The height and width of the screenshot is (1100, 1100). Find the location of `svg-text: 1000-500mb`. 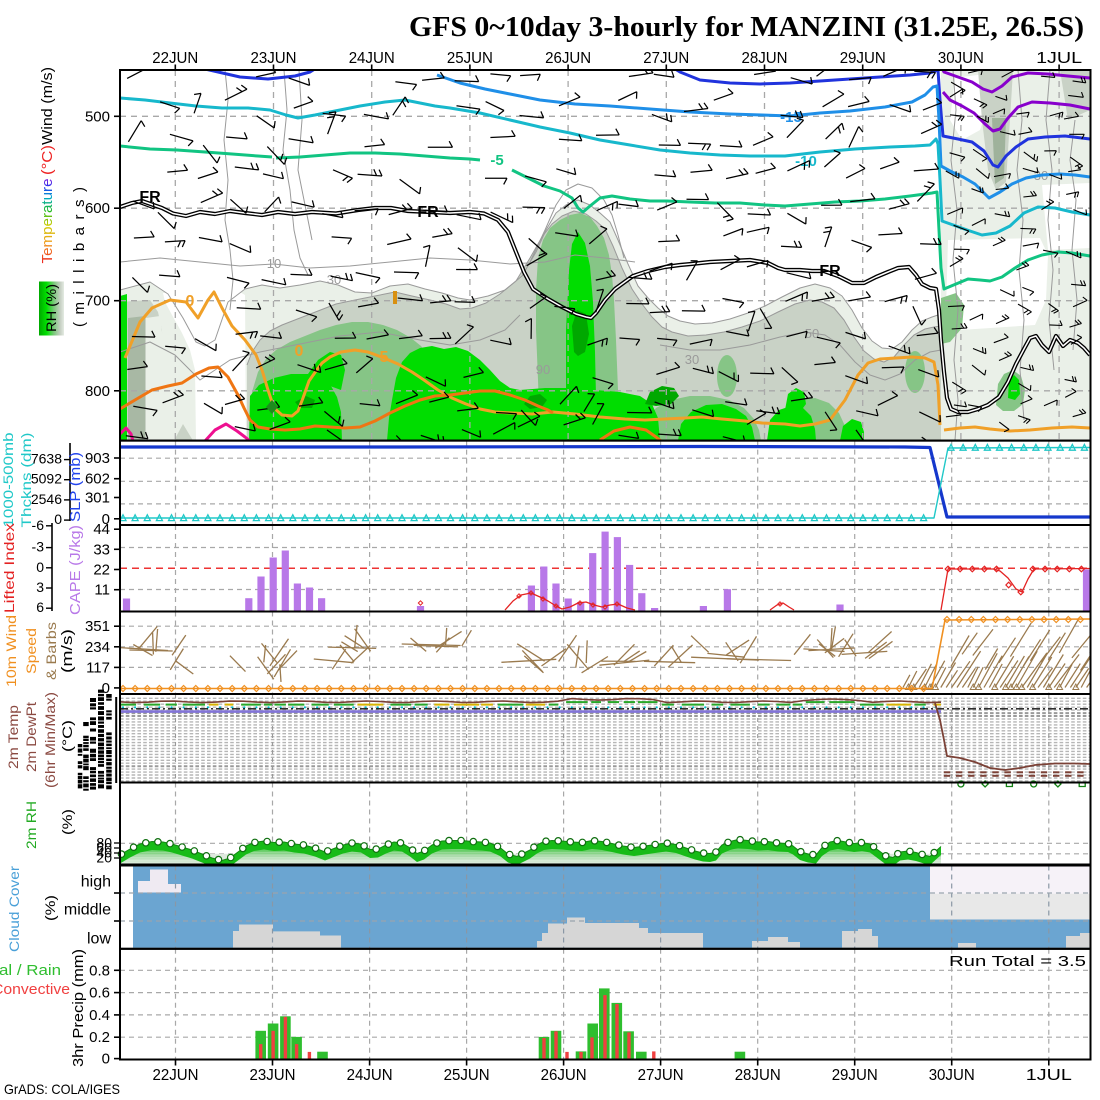

svg-text: 1000-500mb is located at coordinates (8, 479).